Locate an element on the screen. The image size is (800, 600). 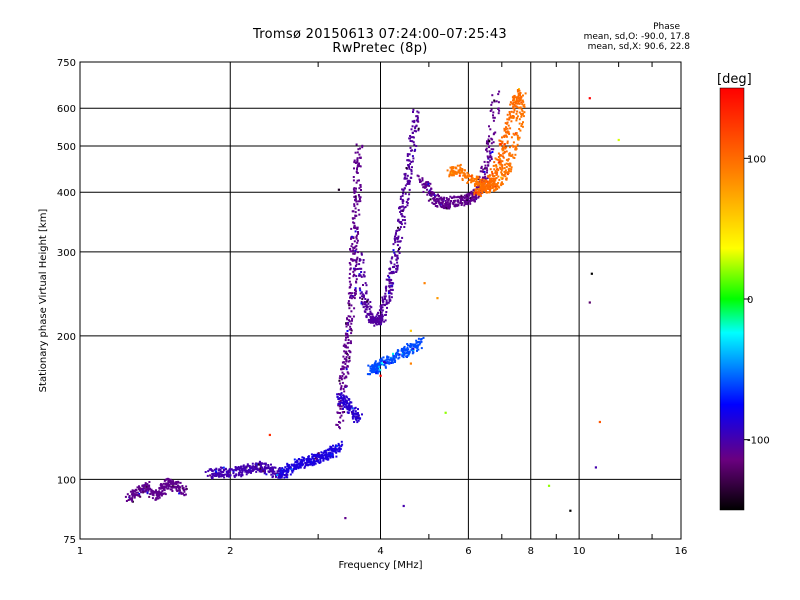
x-tick-label: 8 is located at coordinates (531, 551).